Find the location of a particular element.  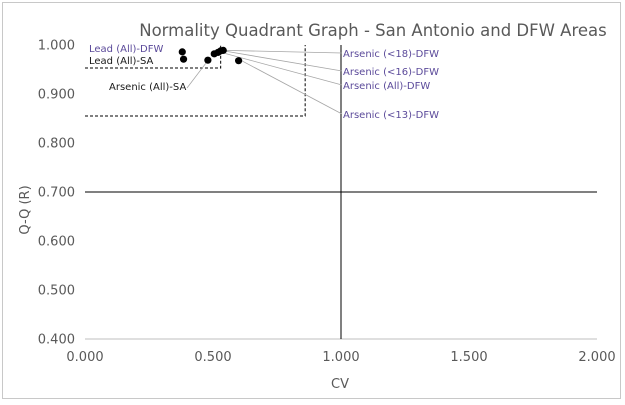

annotation-label: Arsenic (<18)-DFW is located at coordinates (391, 54).